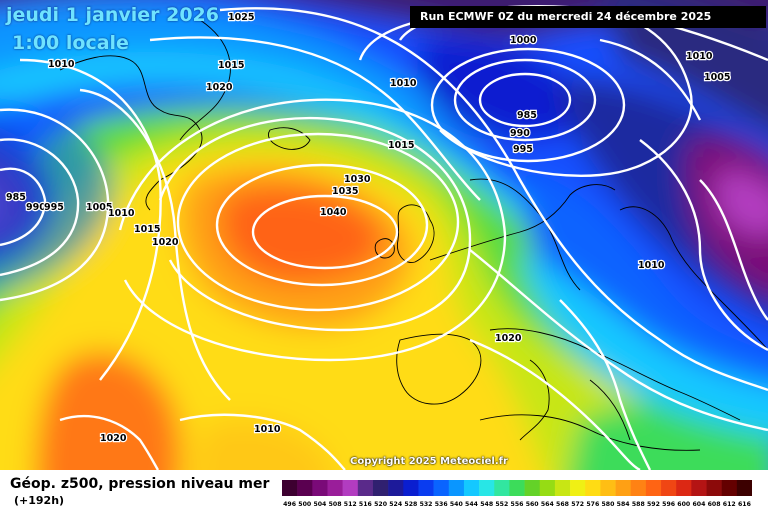 The width and height of the screenshot is (768, 512). I want to click on forecast-time: 1:00 locale, so click(70, 43).